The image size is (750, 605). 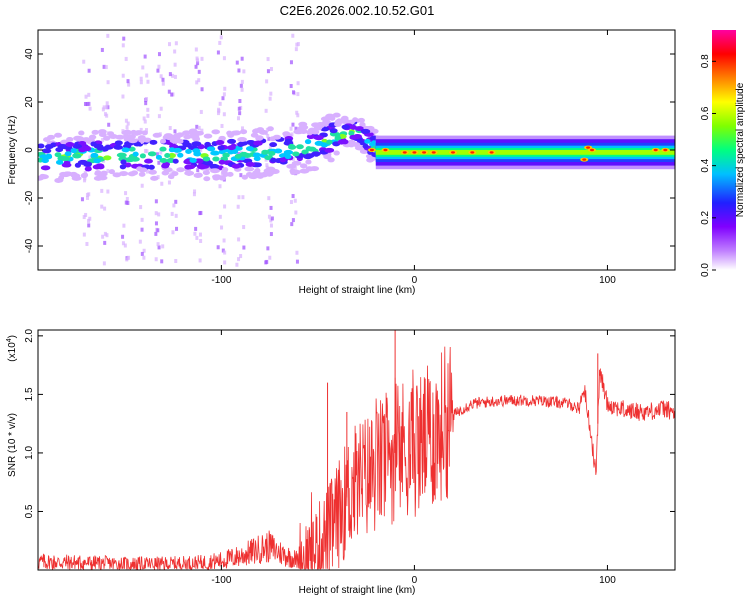 I want to click on snr-y-label: SNR (10 * v/v), so click(x=12, y=445).